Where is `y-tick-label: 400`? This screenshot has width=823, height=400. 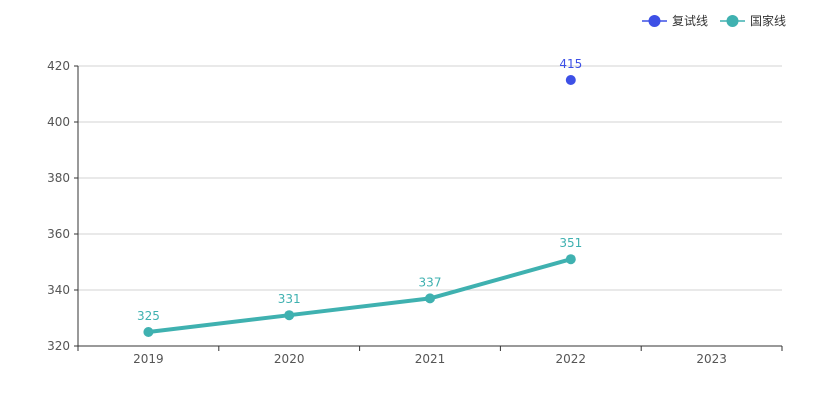
y-tick-label: 400 is located at coordinates (58, 122).